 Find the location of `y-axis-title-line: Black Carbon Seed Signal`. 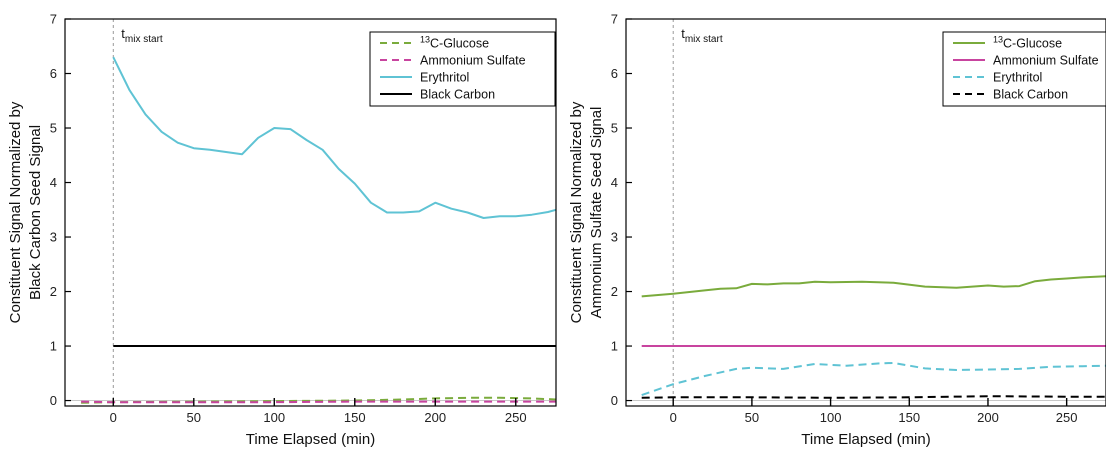

y-axis-title-line: Black Carbon Seed Signal is located at coordinates (35, 212).